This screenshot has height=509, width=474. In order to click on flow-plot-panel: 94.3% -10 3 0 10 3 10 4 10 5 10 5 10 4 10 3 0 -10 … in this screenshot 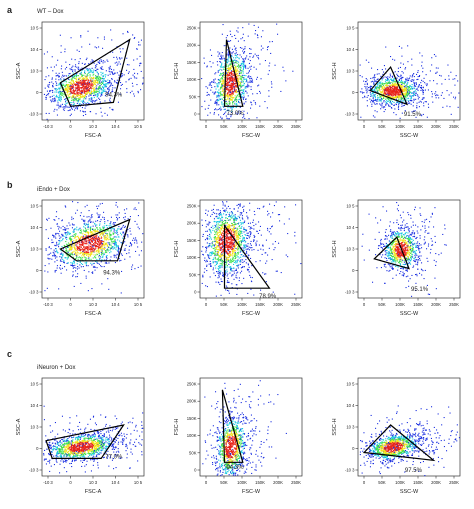, I will do `click(80, 258)`.